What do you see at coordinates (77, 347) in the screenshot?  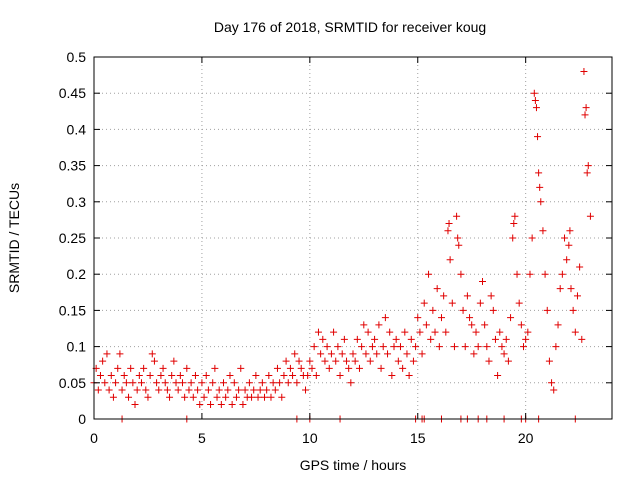 I see `y-tick-label: 0.1` at bounding box center [77, 347].